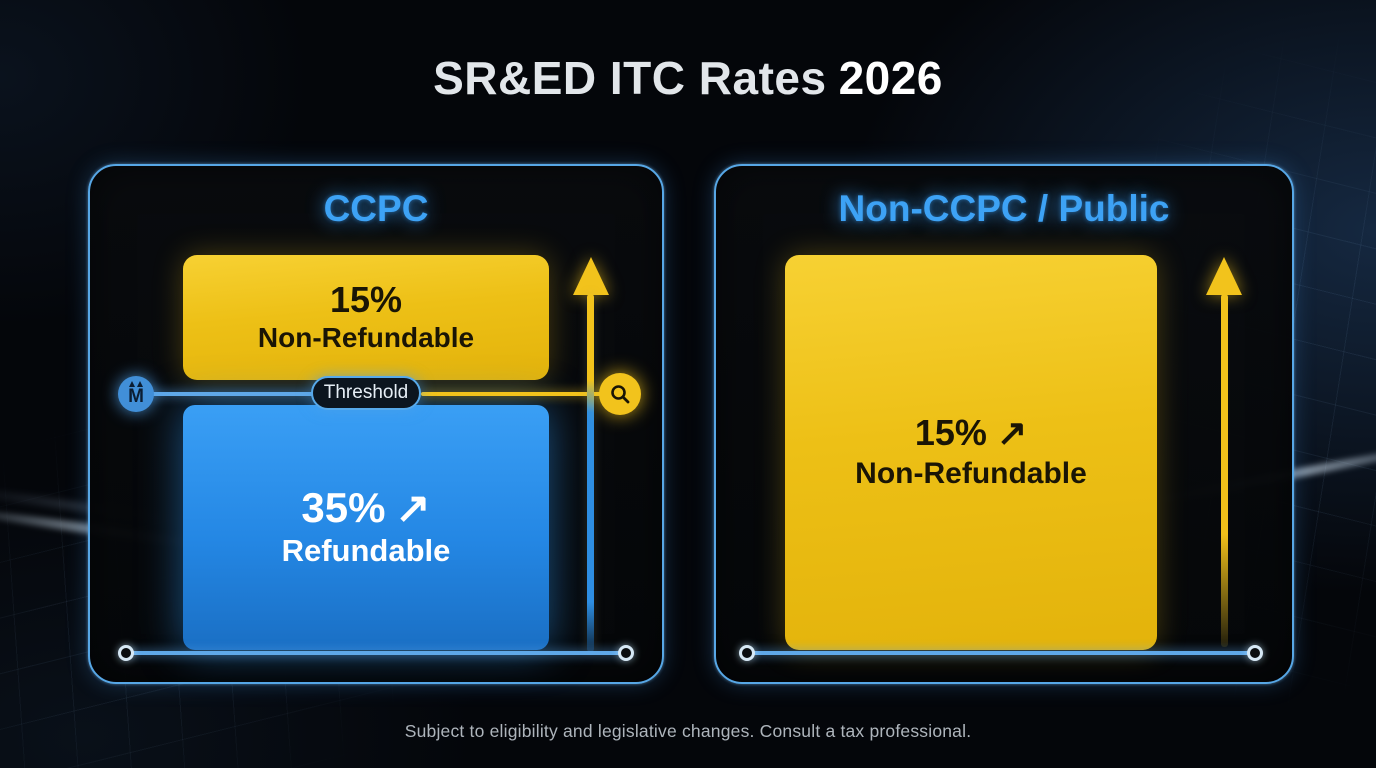 This screenshot has width=1376, height=768. I want to click on threshold-line-left, so click(224, 394).